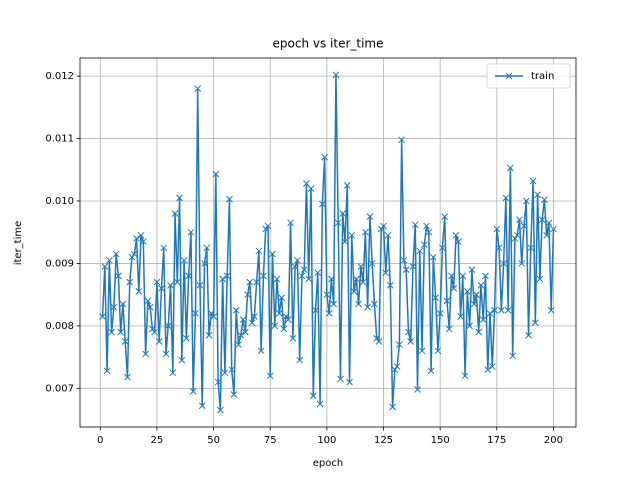 The image size is (640, 480). Describe the element at coordinates (542, 76) in the screenshot. I see `legend-label: train` at that location.